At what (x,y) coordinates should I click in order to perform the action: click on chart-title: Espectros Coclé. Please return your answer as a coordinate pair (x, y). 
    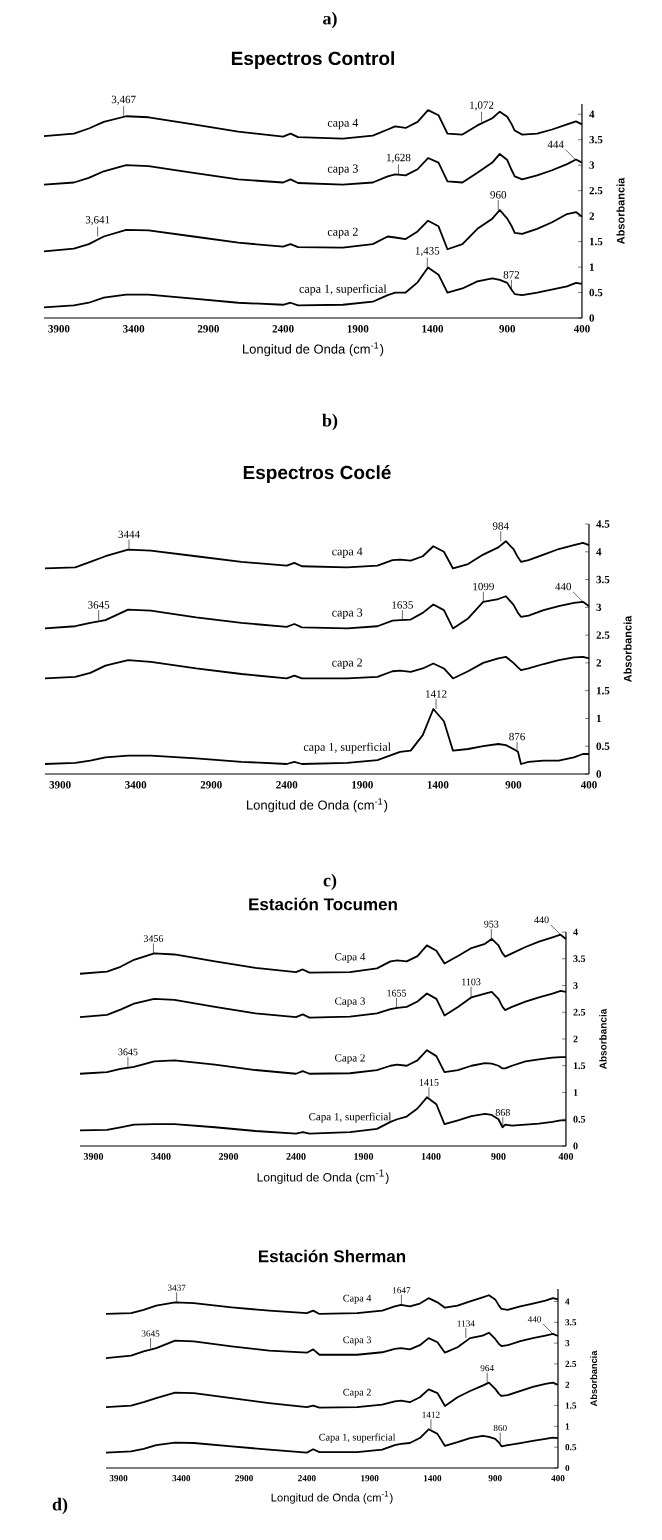
    Looking at the image, I should click on (317, 474).